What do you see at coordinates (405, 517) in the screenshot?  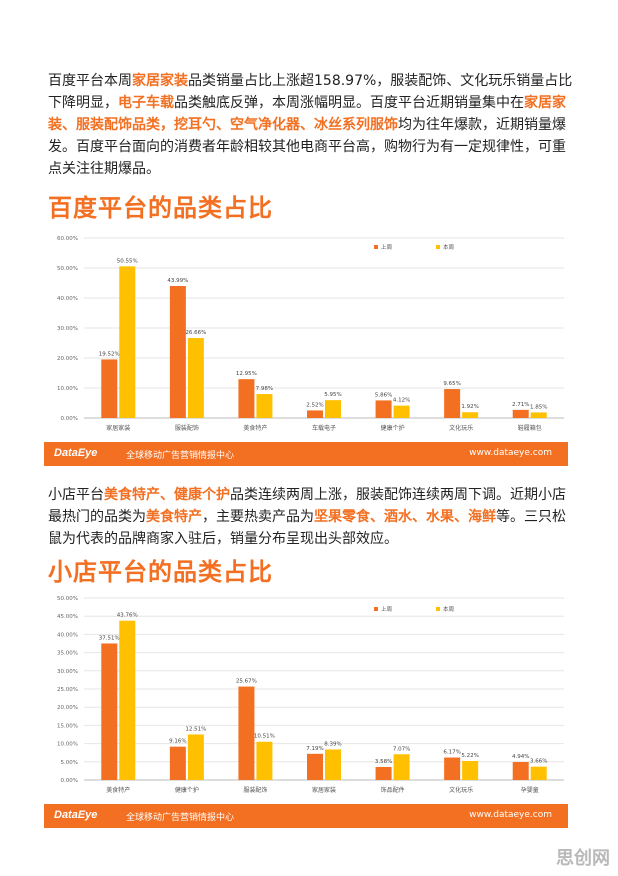 I see `highlight-text: 坚果零食、酒水、水果、海鲜` at bounding box center [405, 517].